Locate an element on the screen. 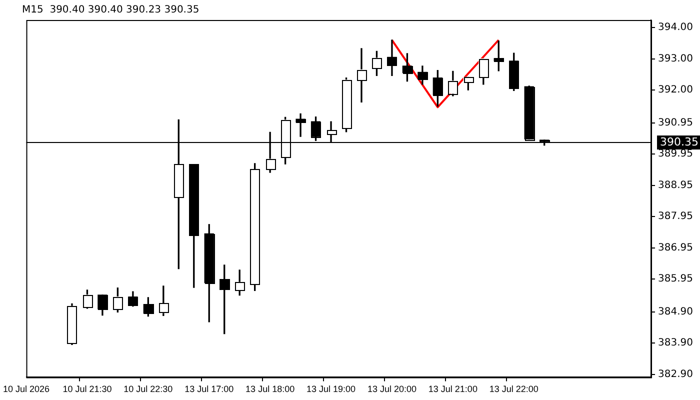 This screenshot has width=700, height=400. y-tick-label: 392.00 is located at coordinates (676, 90).